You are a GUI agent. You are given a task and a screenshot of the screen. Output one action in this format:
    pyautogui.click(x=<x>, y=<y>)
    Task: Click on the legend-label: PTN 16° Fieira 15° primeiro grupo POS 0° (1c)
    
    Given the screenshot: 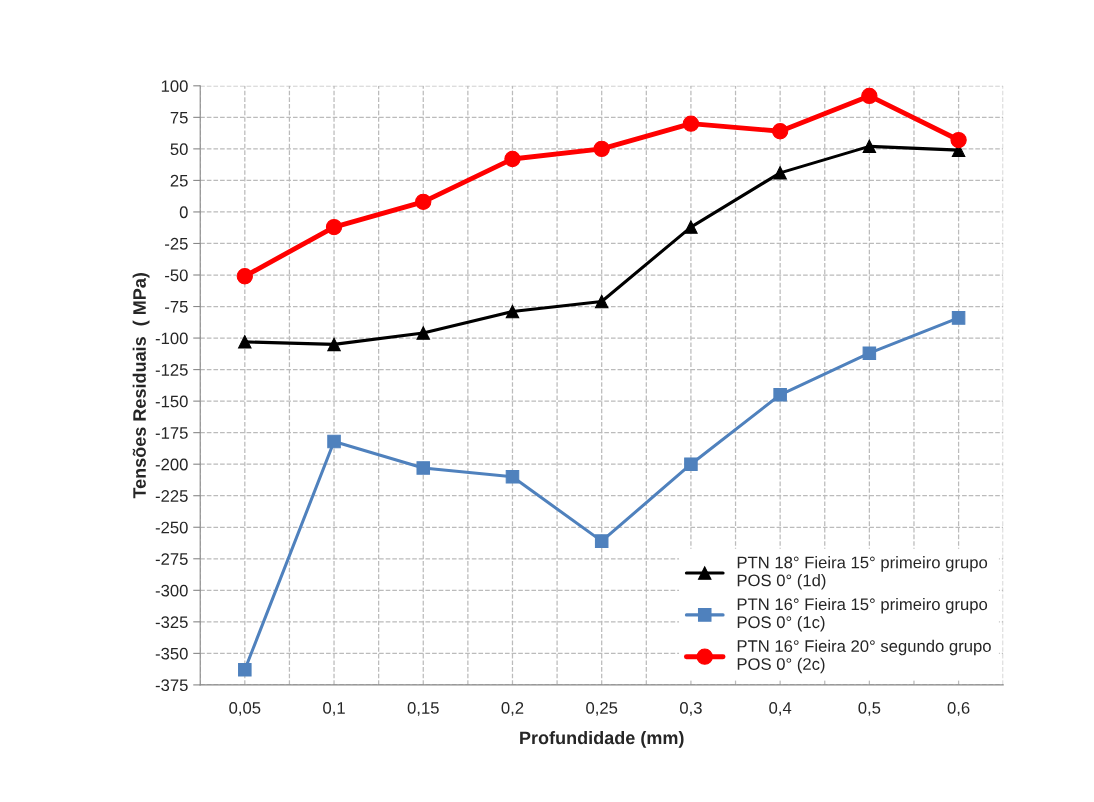 What is the action you would take?
    pyautogui.click(x=862, y=614)
    